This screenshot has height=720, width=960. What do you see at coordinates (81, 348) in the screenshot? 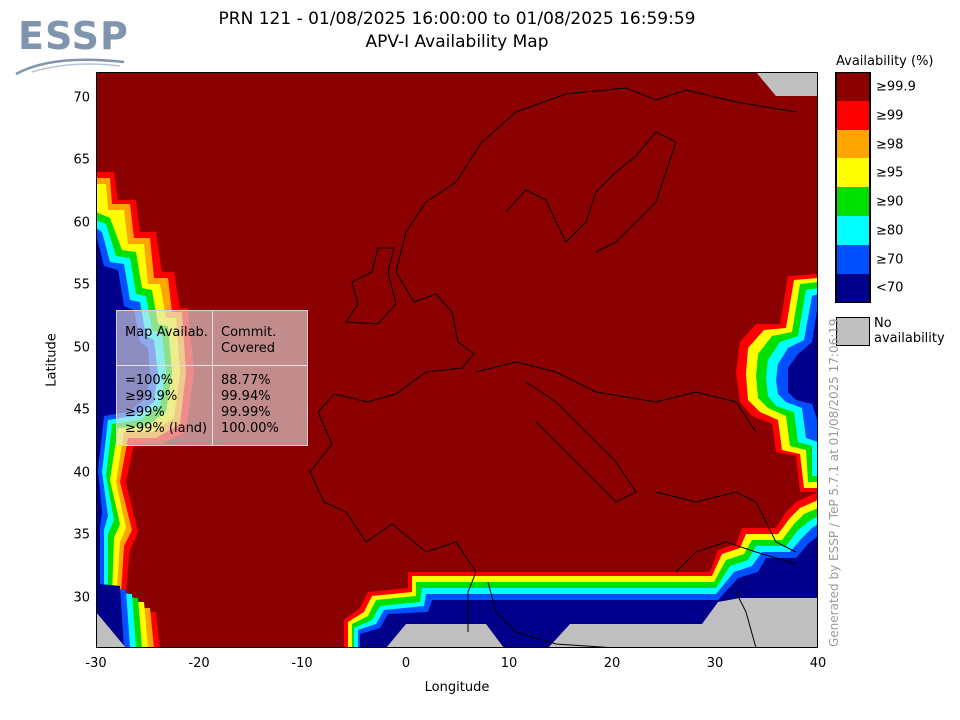
I see `y-tick-label: 50` at bounding box center [81, 348].